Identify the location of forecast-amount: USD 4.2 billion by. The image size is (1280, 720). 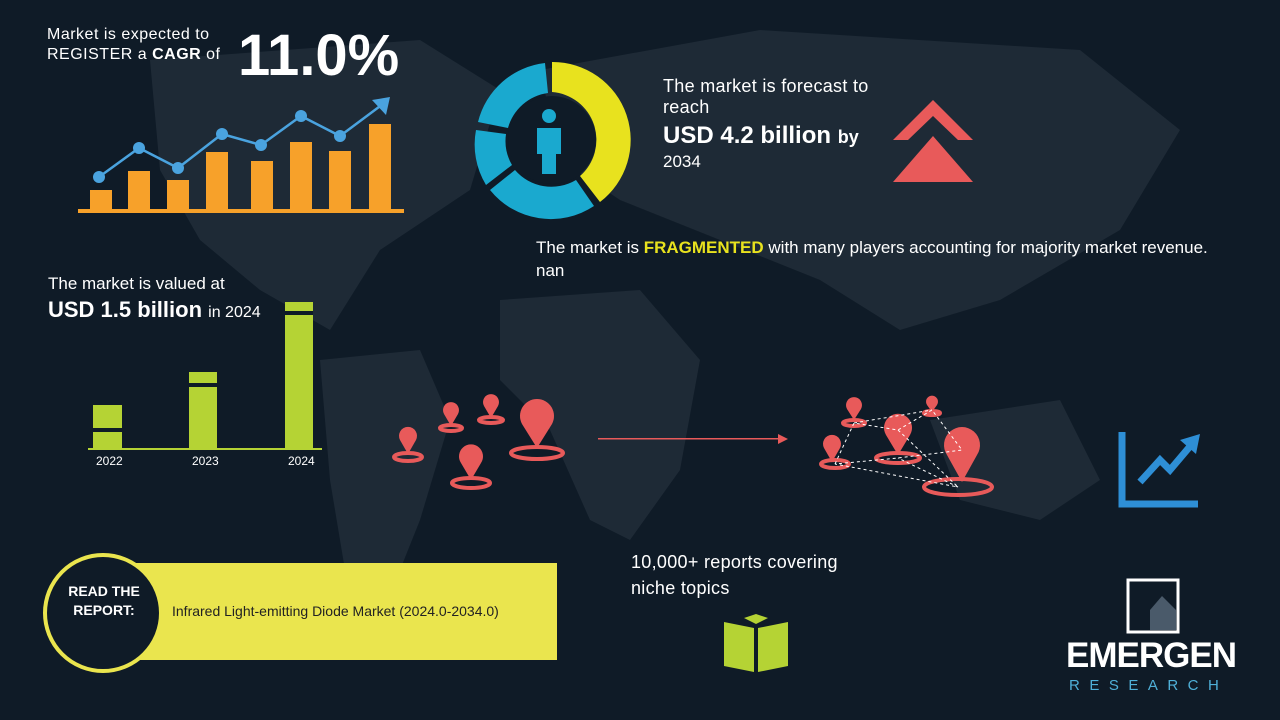
(761, 136).